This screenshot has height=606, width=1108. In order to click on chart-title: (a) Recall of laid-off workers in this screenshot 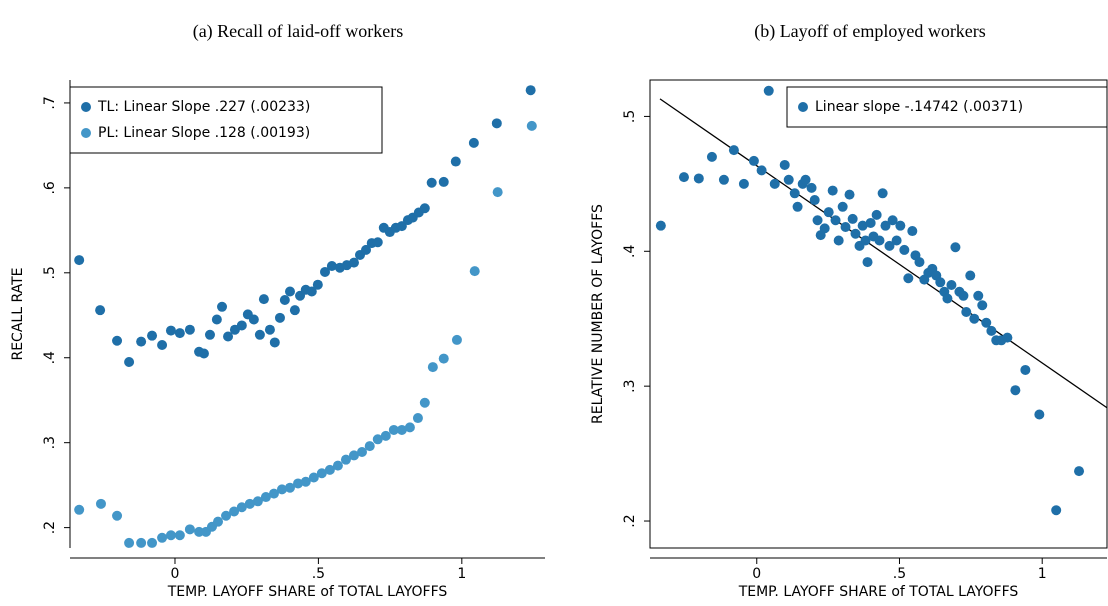, I will do `click(298, 31)`.